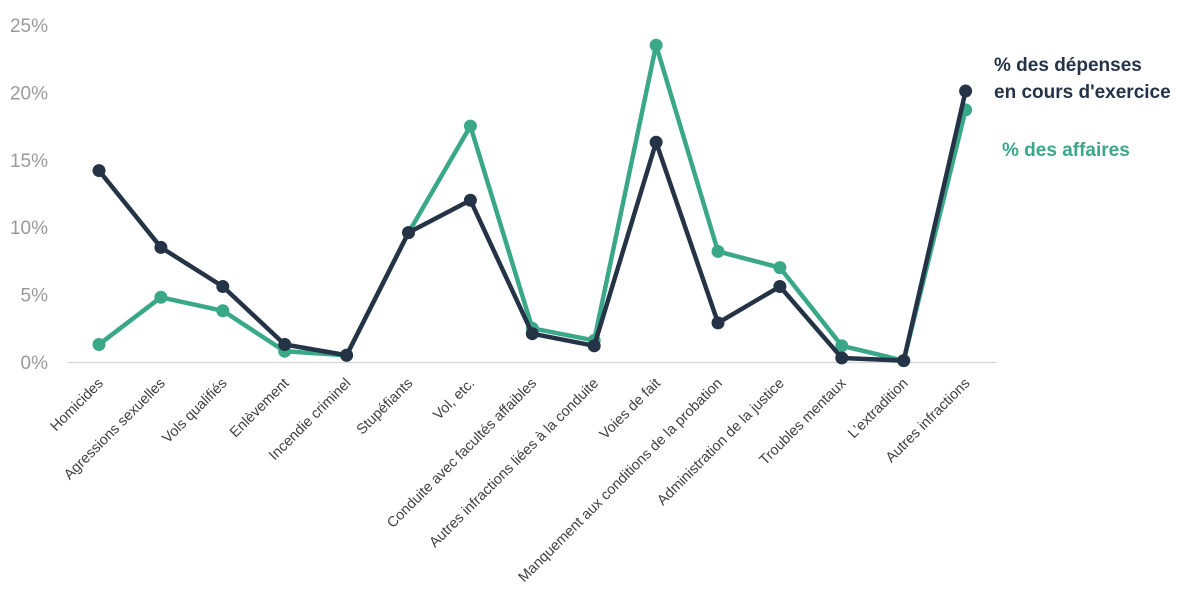 The height and width of the screenshot is (616, 1200). What do you see at coordinates (630, 409) in the screenshot?
I see `x-tick-label: Voies de fait` at bounding box center [630, 409].